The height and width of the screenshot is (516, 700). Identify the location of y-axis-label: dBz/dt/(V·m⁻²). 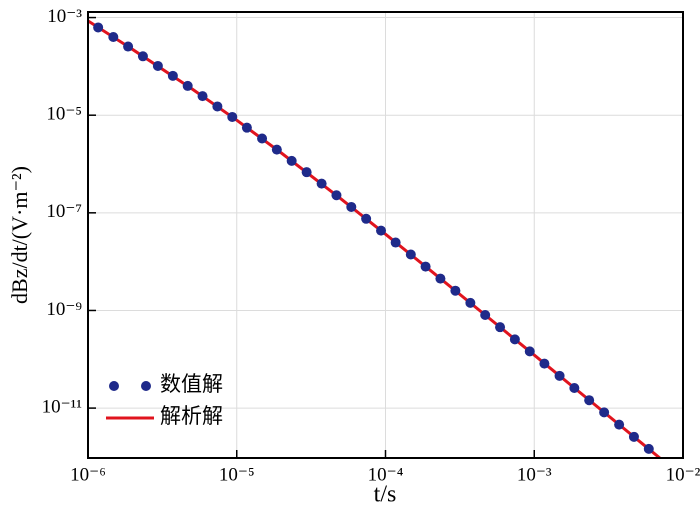
(19, 235).